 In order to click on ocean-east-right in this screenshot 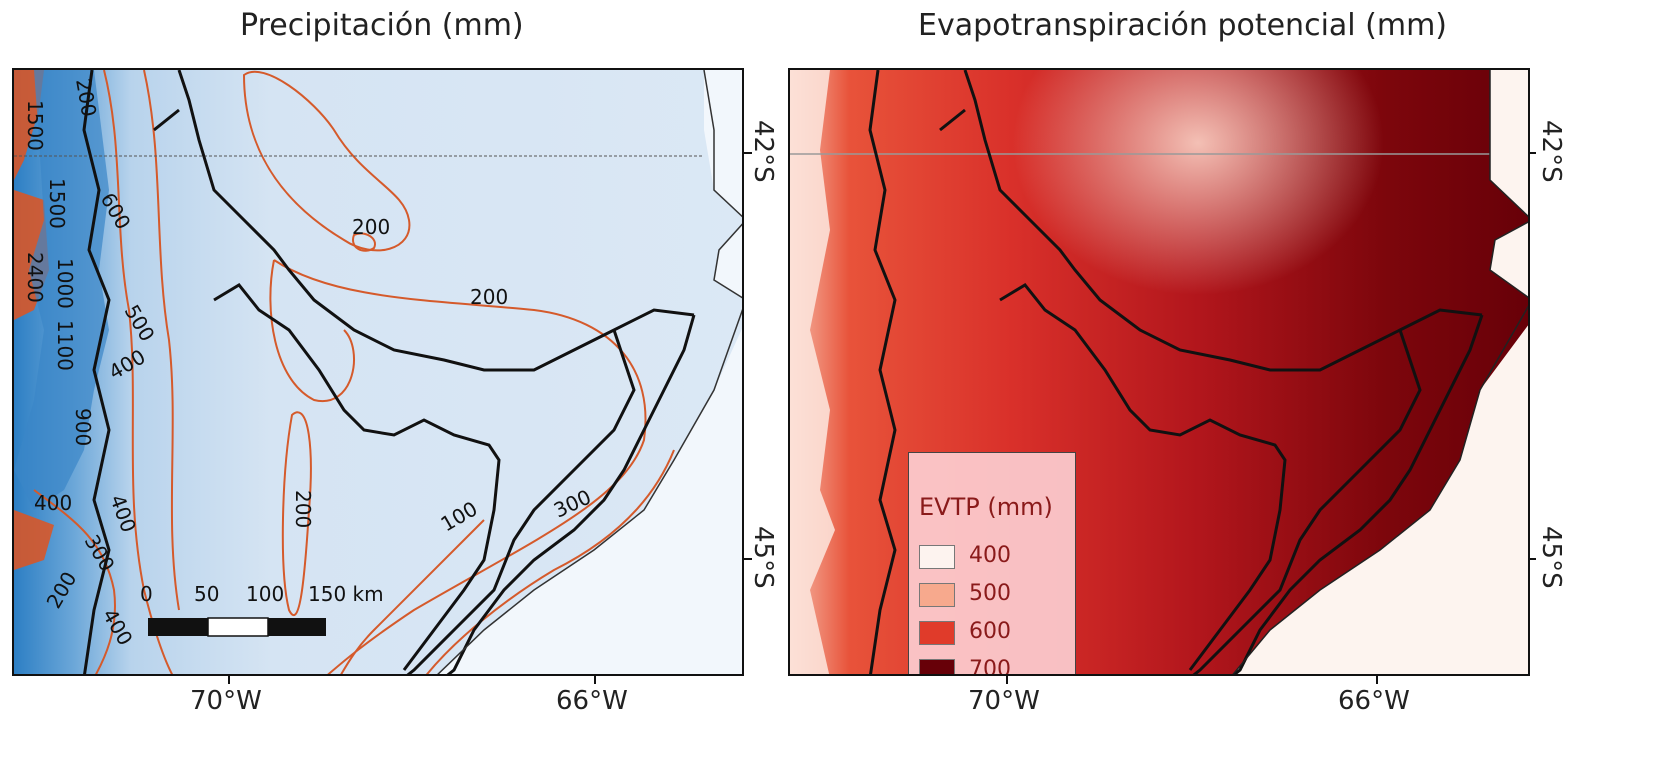, I will do `click(1380, 372)`.